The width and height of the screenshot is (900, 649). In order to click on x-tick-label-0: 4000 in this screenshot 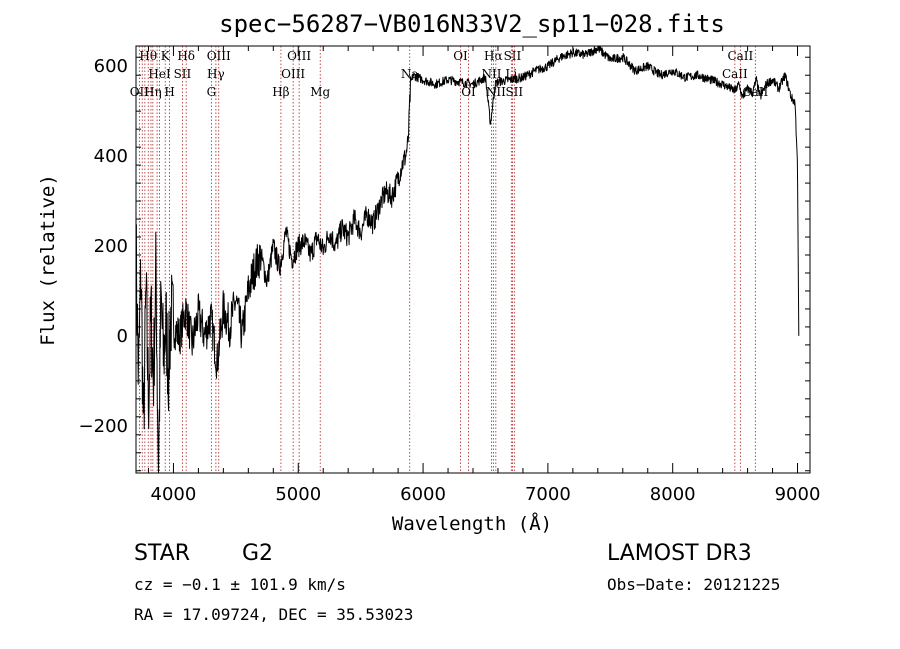, I will do `click(174, 494)`.